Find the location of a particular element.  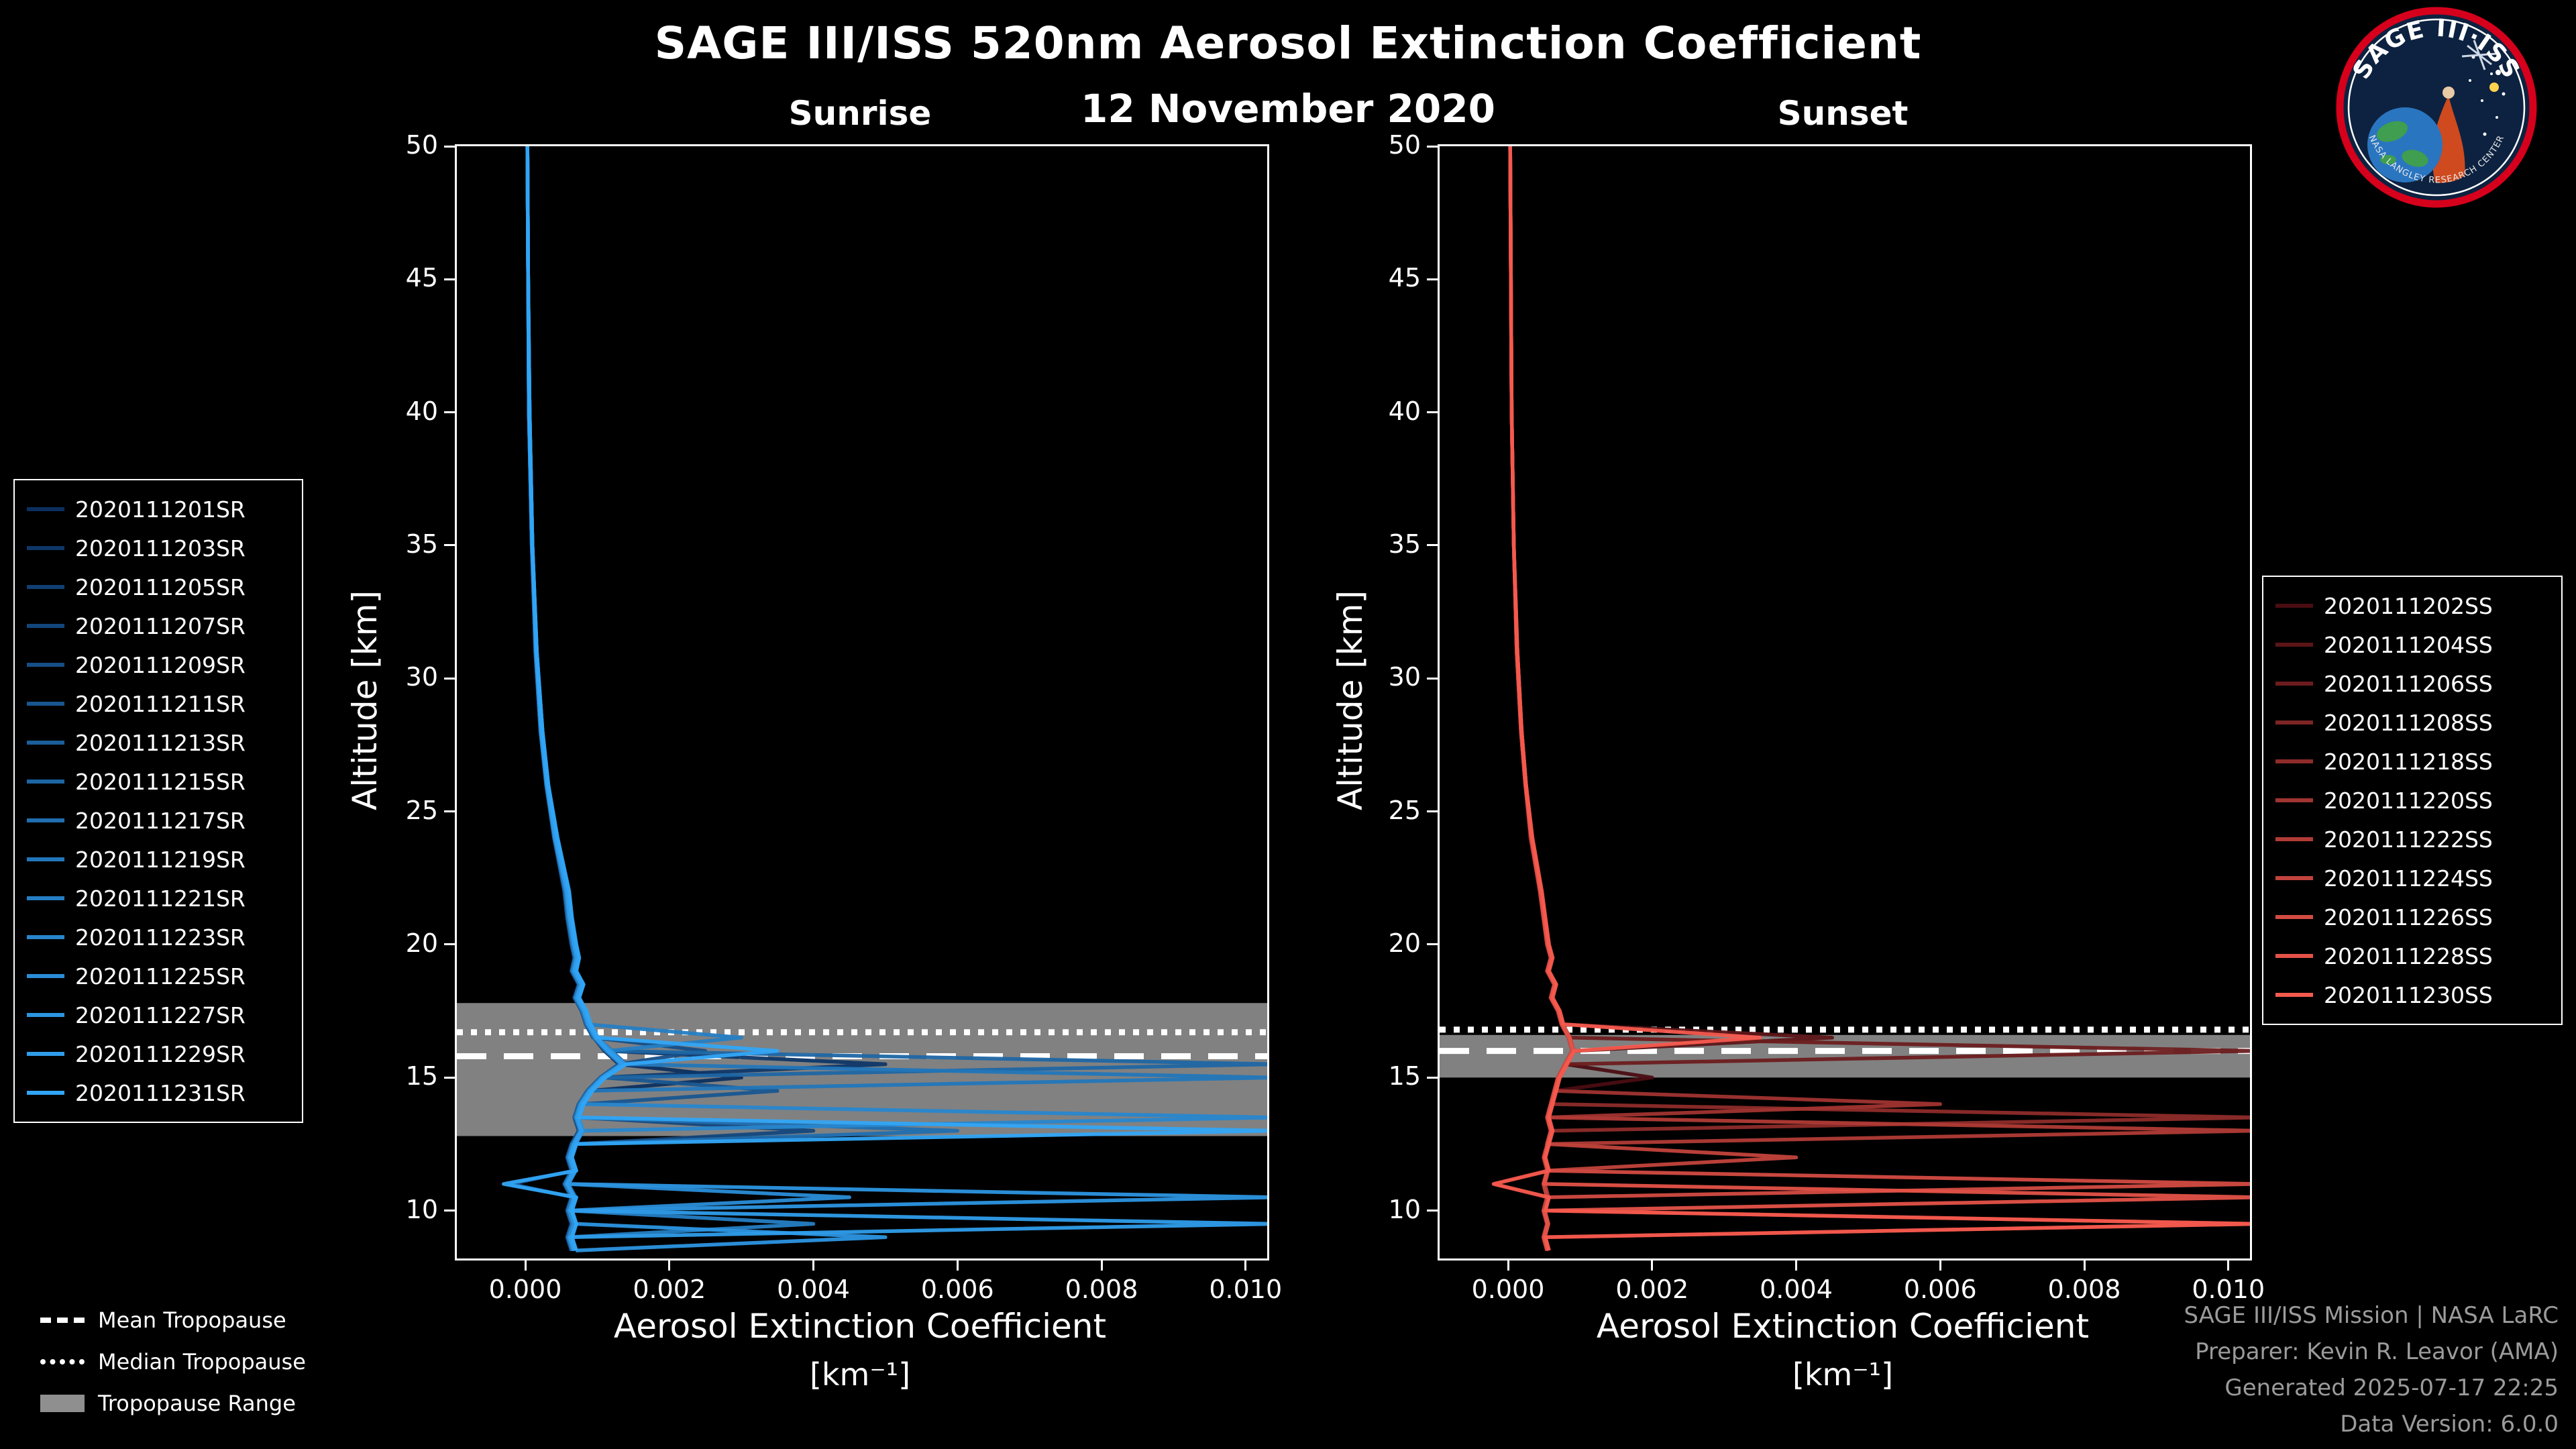

x-tick-label: 0.000 is located at coordinates (525, 1289).